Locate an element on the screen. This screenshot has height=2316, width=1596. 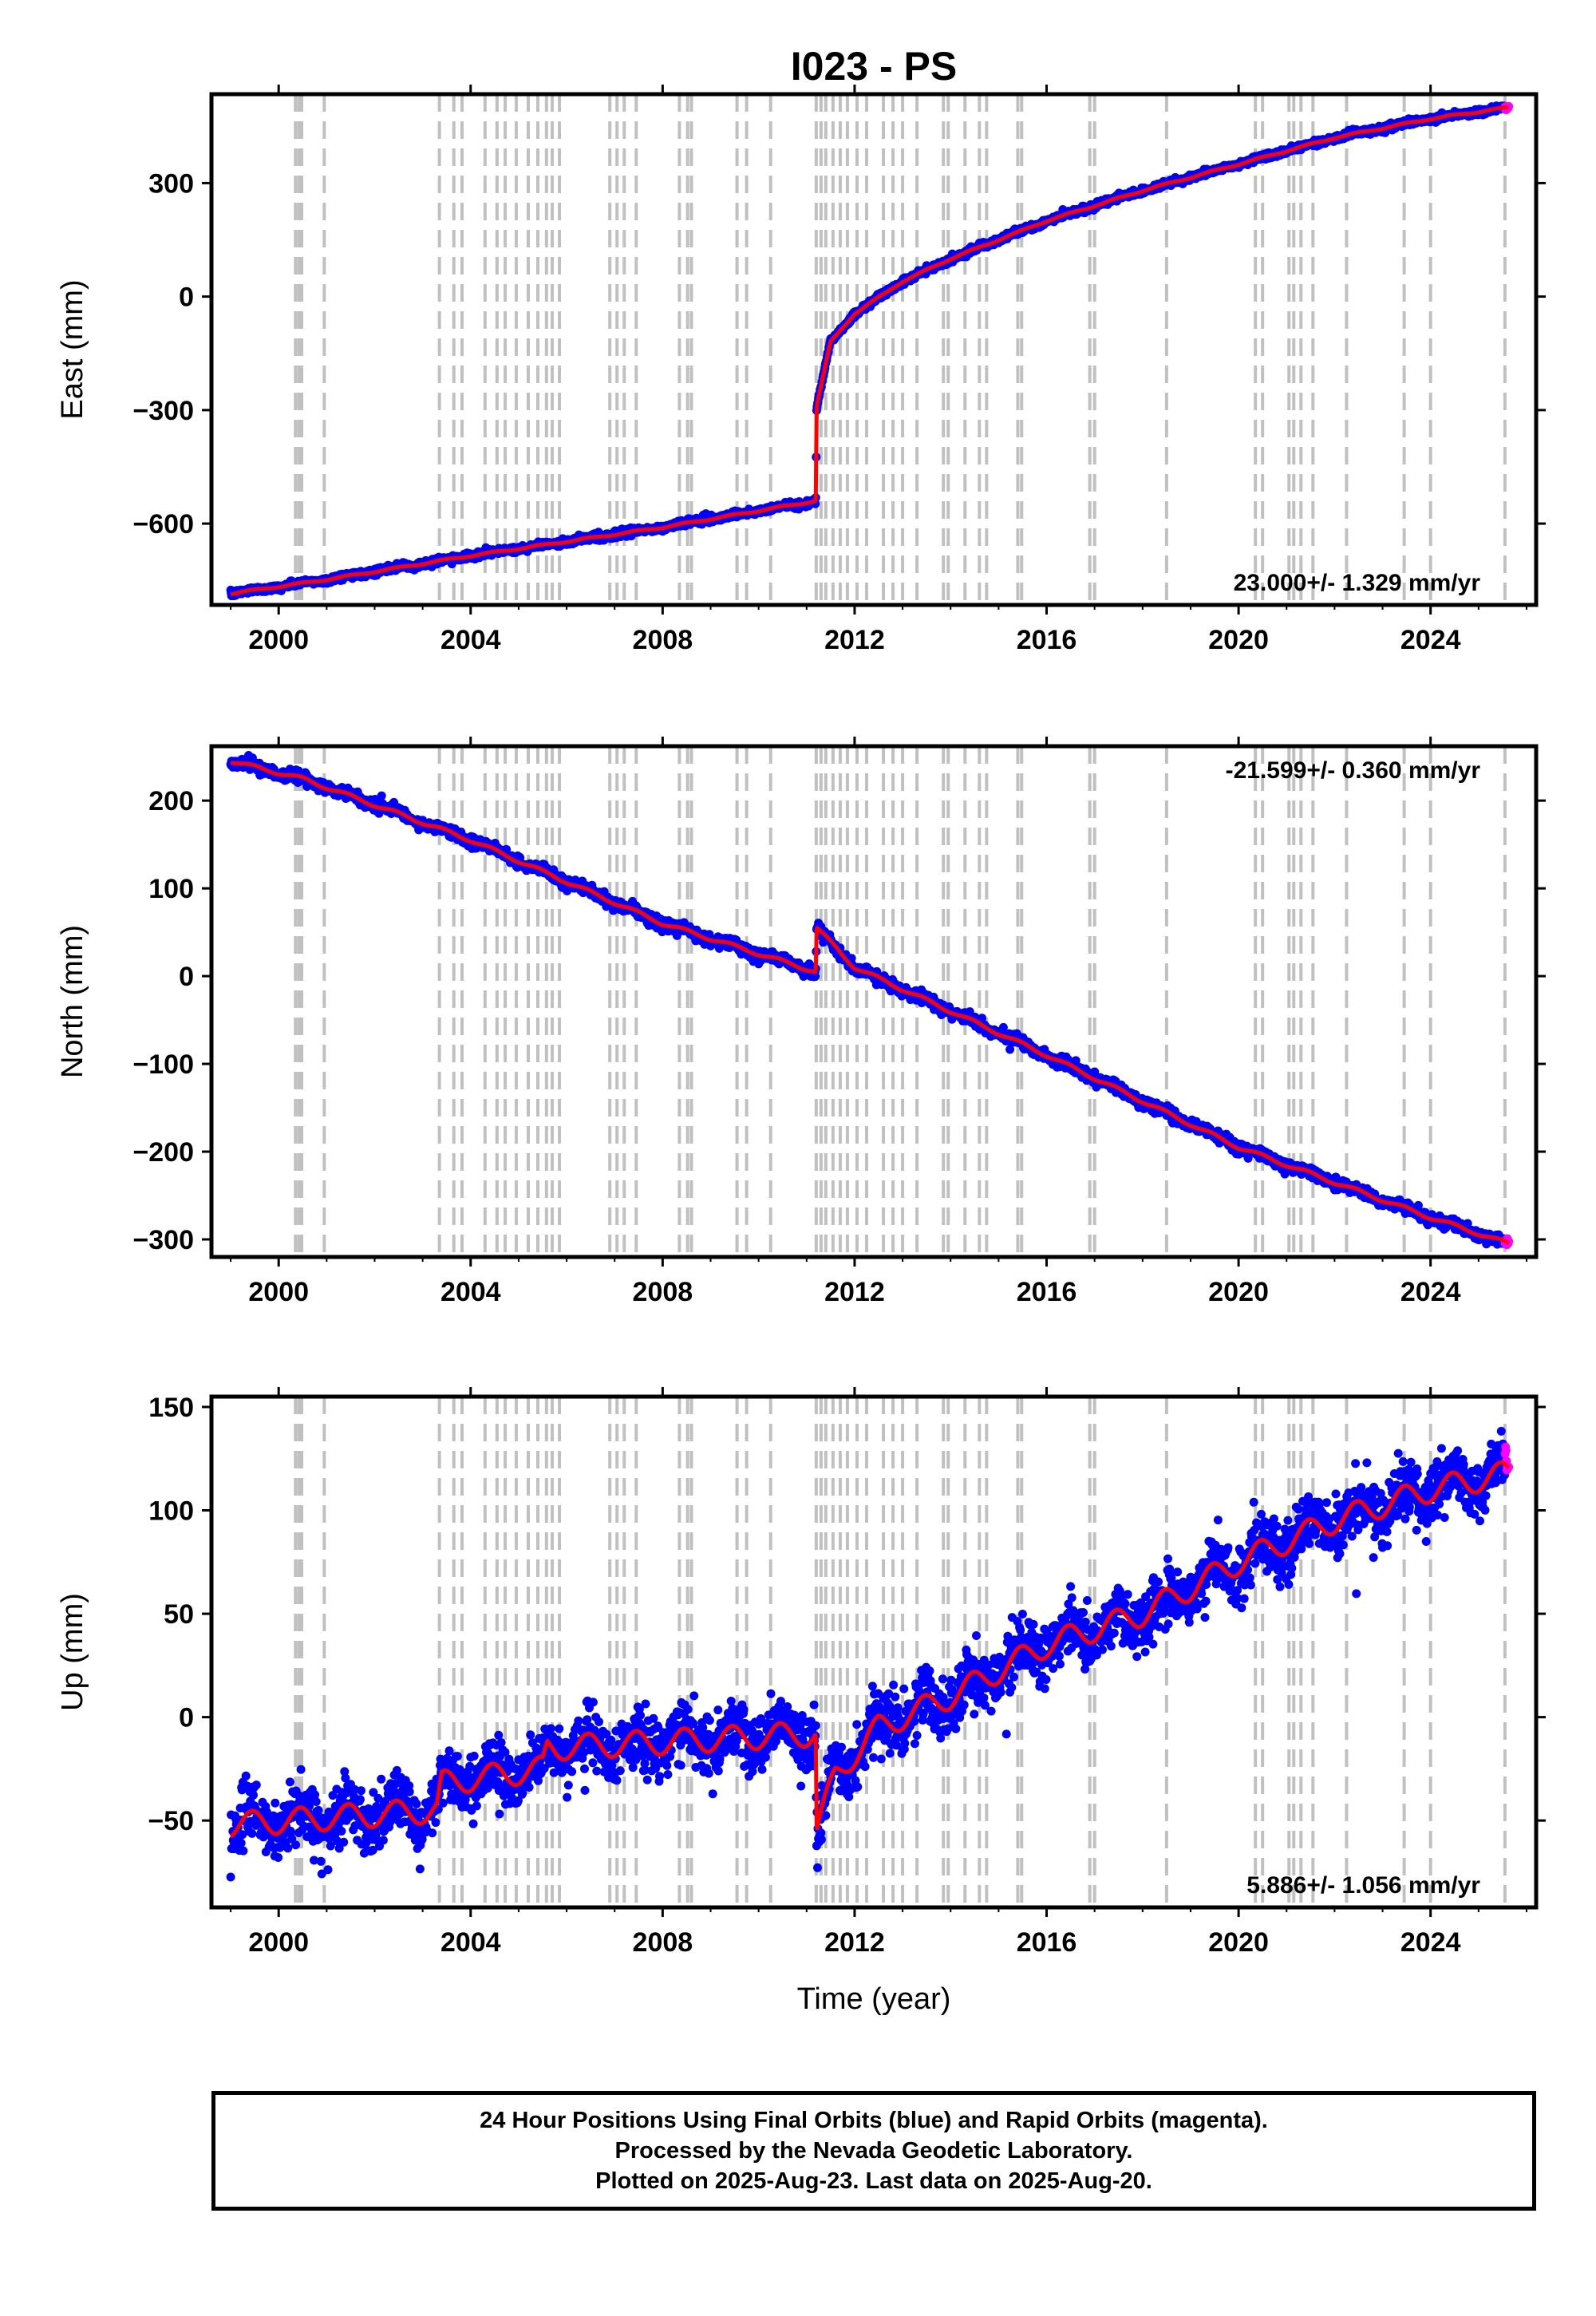
rate-label: 23.000+/- 1.329 mm/yr is located at coordinates (1357, 583).